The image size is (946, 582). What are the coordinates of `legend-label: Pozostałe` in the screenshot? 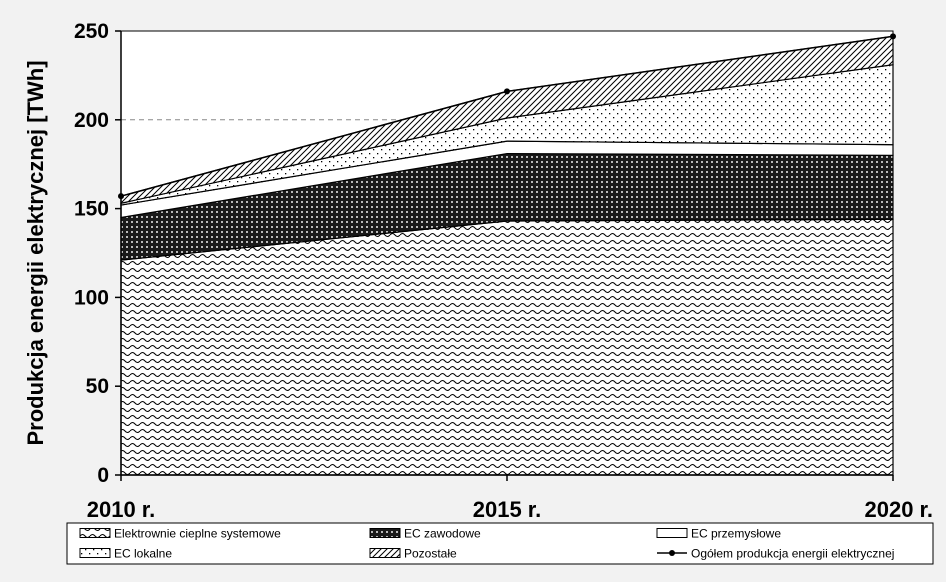 It's located at (430, 554).